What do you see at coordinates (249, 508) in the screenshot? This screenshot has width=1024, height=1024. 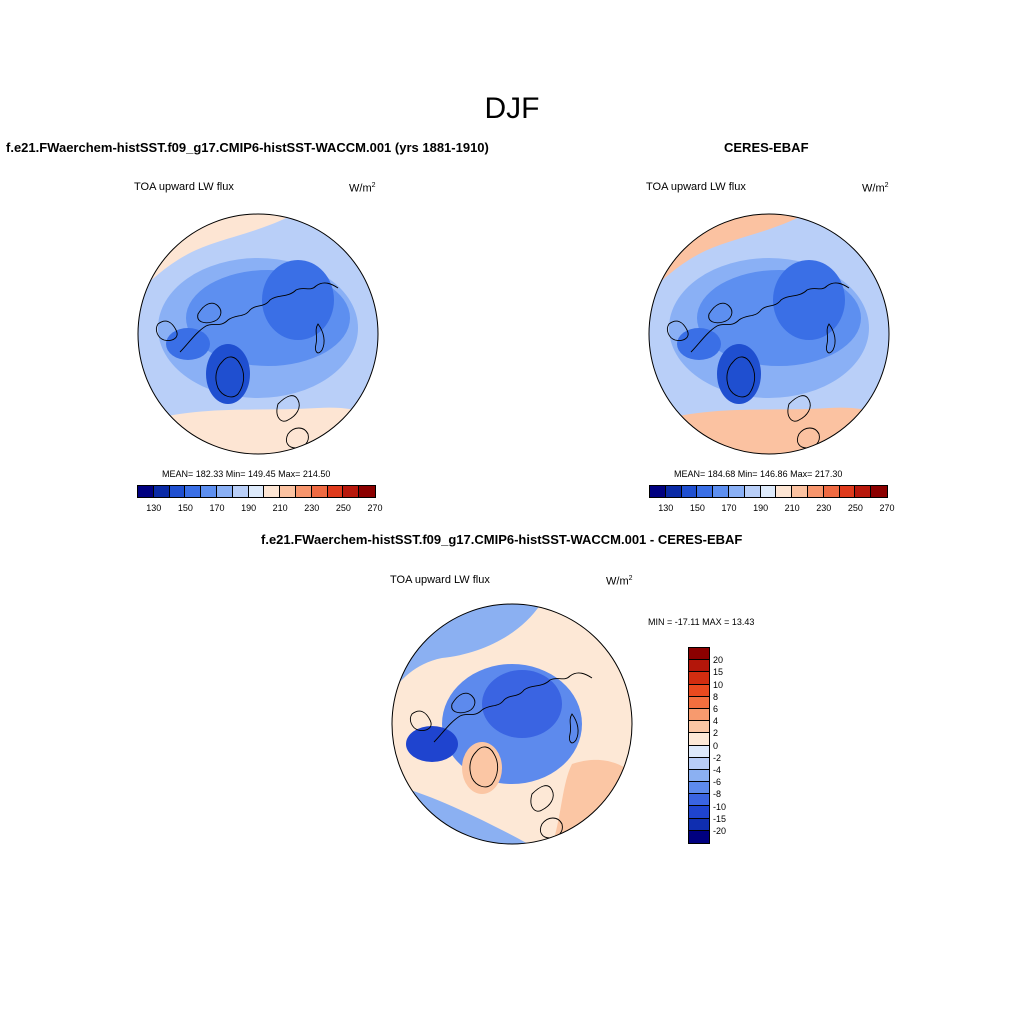 I see `colorbar-tick-label: 190` at bounding box center [249, 508].